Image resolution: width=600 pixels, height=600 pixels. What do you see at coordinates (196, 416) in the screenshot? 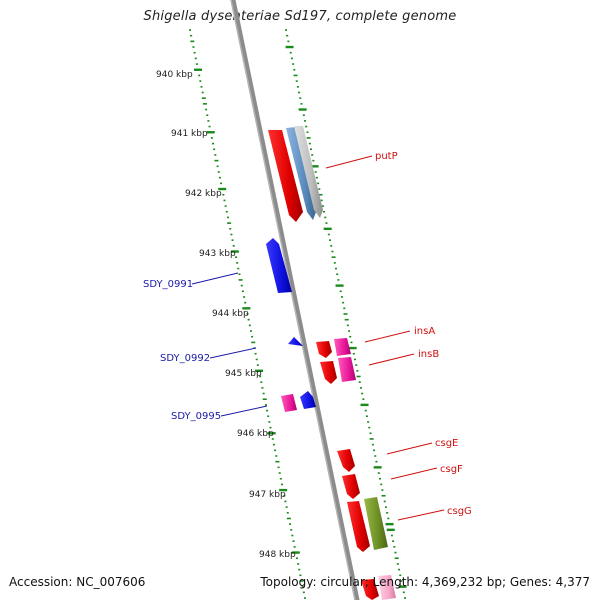
I see `gene-label-sdy0995: SDY_0995` at bounding box center [196, 416].